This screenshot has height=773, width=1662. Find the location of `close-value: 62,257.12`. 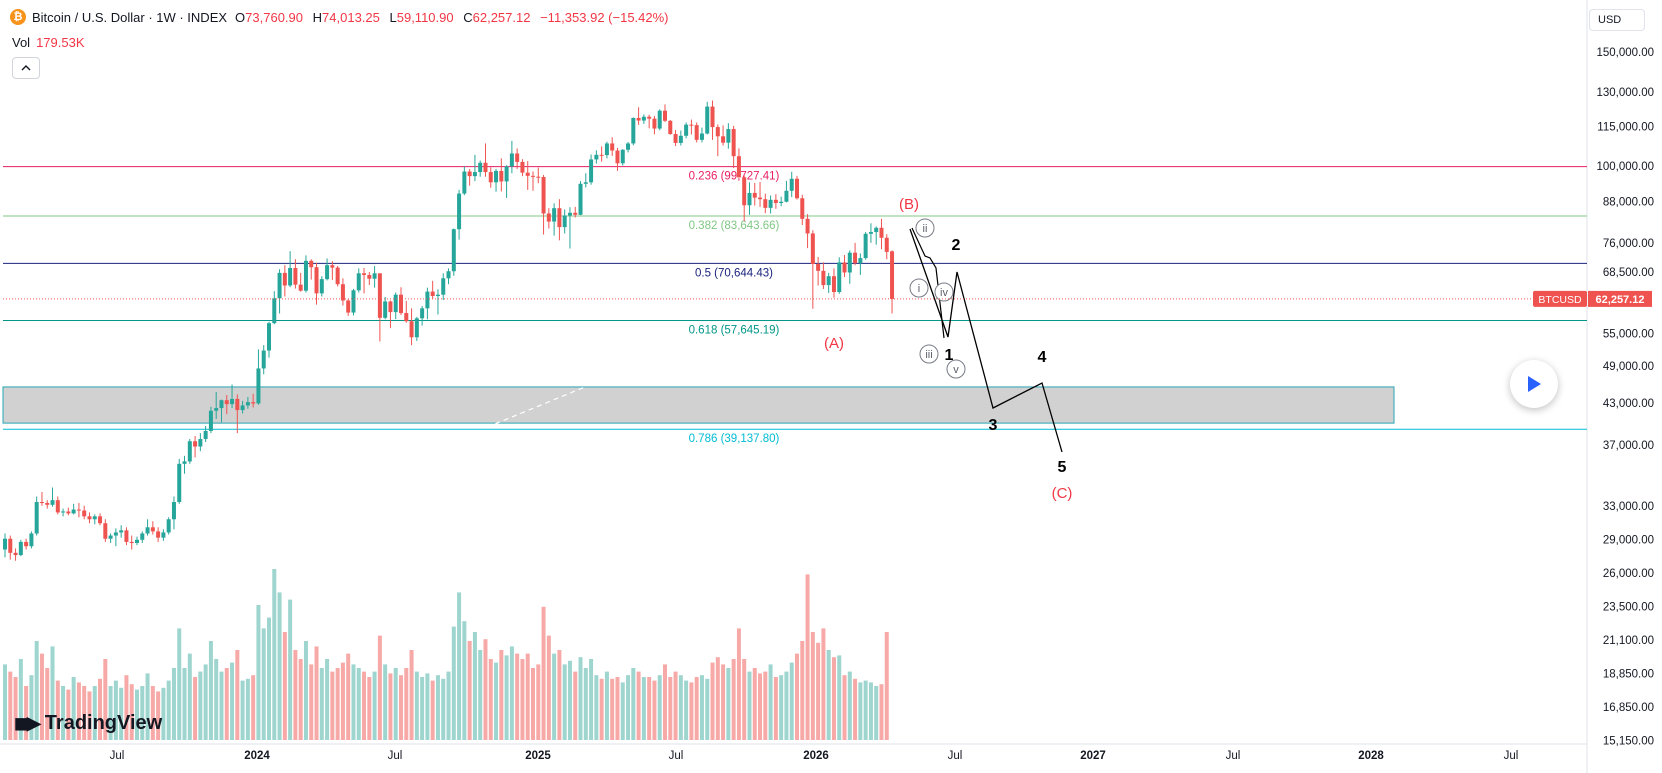

close-value: 62,257.12 is located at coordinates (501, 17).